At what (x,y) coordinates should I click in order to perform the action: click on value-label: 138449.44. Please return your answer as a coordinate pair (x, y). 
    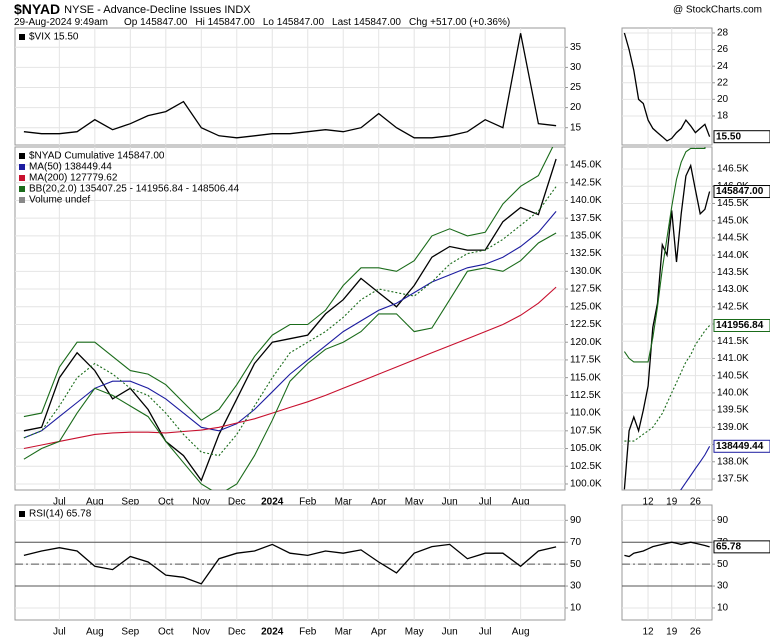
    Looking at the image, I should click on (740, 446).